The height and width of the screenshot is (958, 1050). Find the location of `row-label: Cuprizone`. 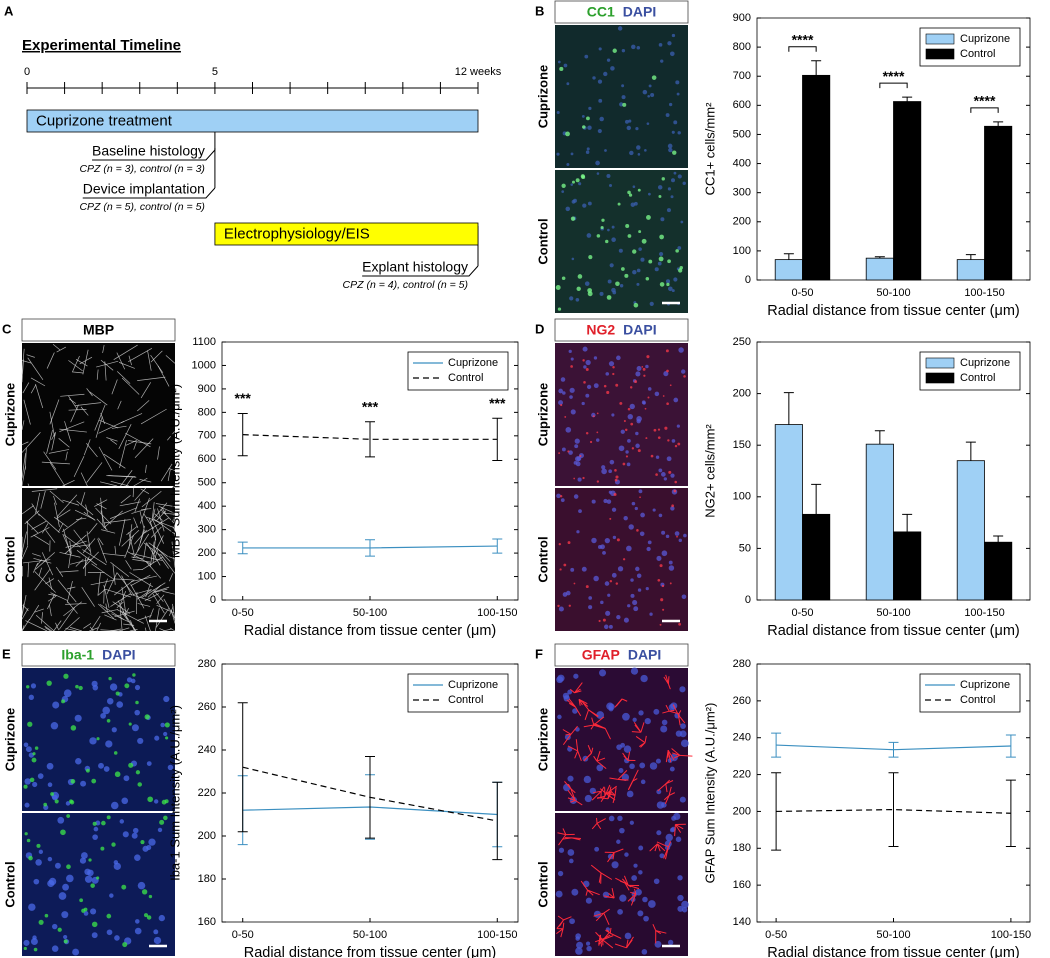

row-label: Cuprizone is located at coordinates (542, 97).